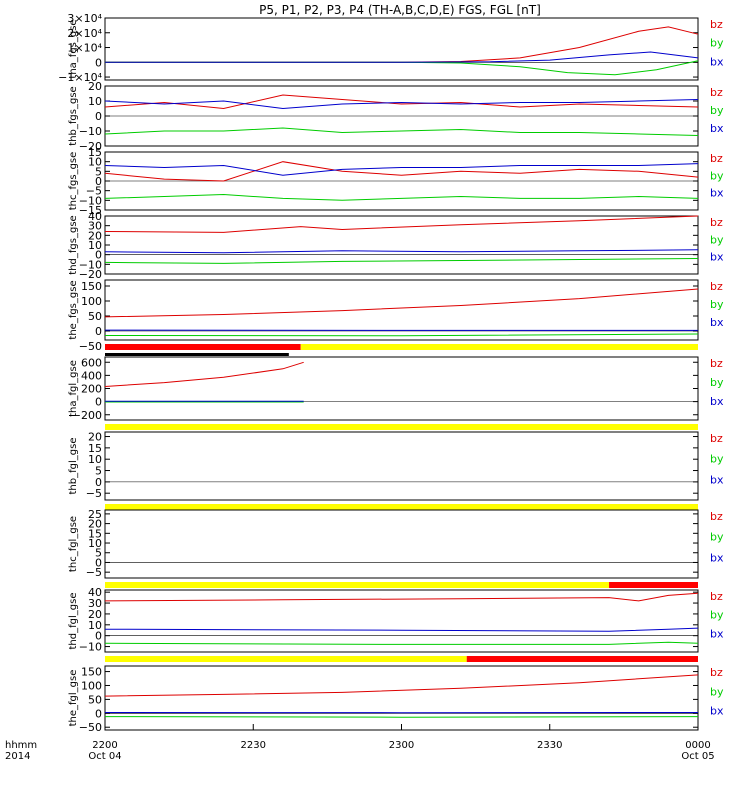  What do you see at coordinates (73, 181) in the screenshot?
I see `y-axis-label: thc_fgs_gse` at bounding box center [73, 181].